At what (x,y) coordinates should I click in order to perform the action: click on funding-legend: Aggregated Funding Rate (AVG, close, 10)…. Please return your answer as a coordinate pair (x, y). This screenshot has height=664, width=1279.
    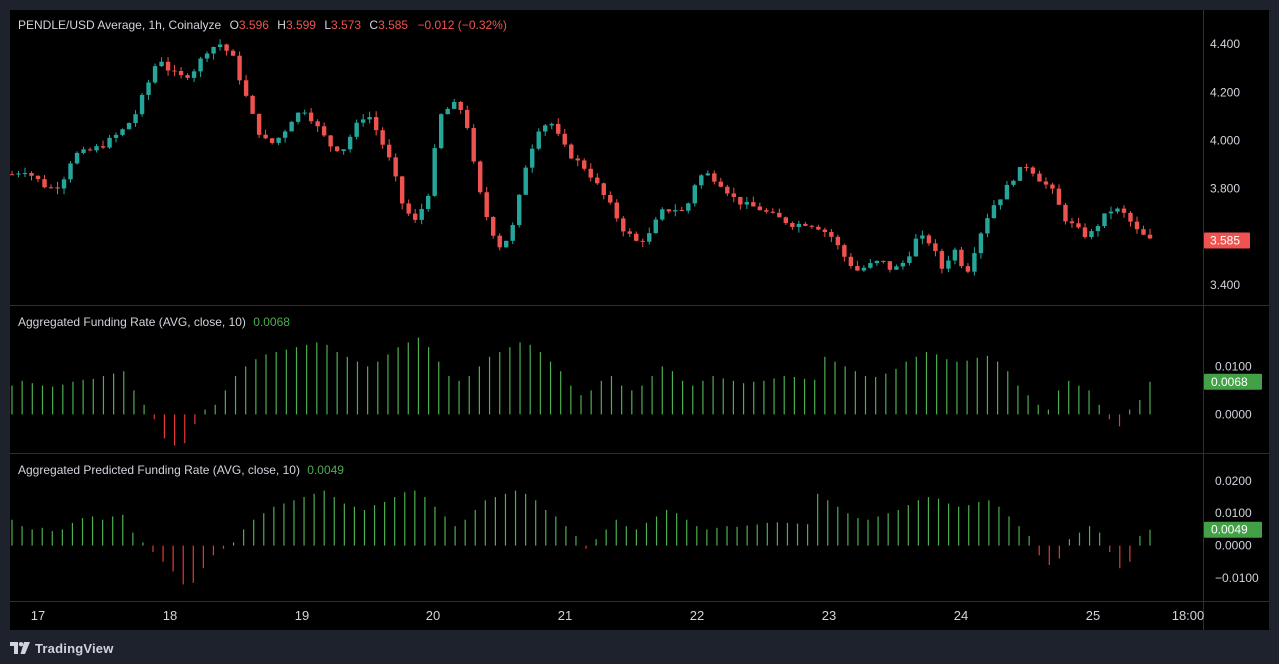
    Looking at the image, I should click on (154, 322).